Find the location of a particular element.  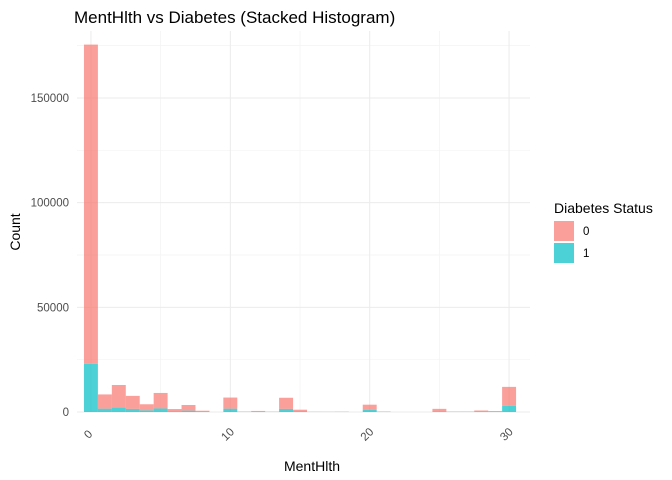

x-tick-label: 10 is located at coordinates (228, 435).